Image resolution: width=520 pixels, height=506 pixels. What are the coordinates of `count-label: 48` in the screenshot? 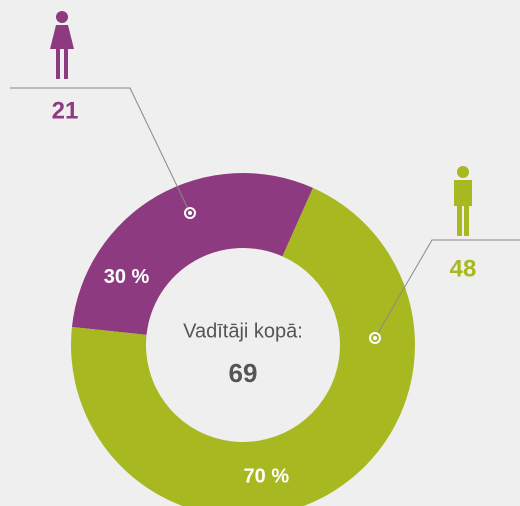 It's located at (463, 268).